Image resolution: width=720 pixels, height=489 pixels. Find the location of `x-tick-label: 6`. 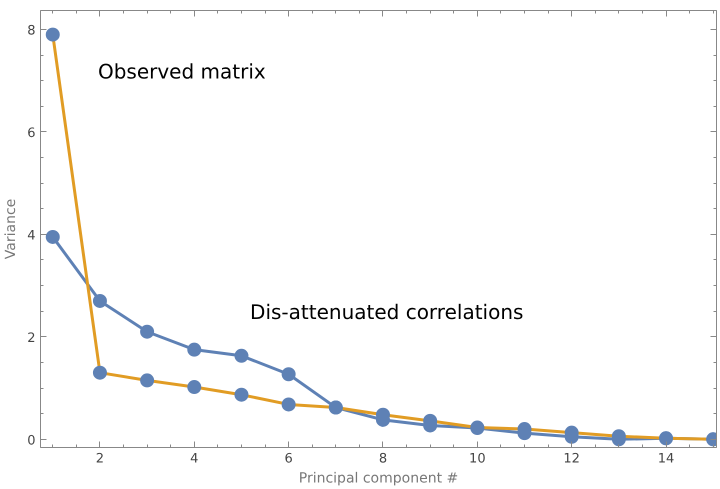

x-tick-label: 6 is located at coordinates (288, 459).